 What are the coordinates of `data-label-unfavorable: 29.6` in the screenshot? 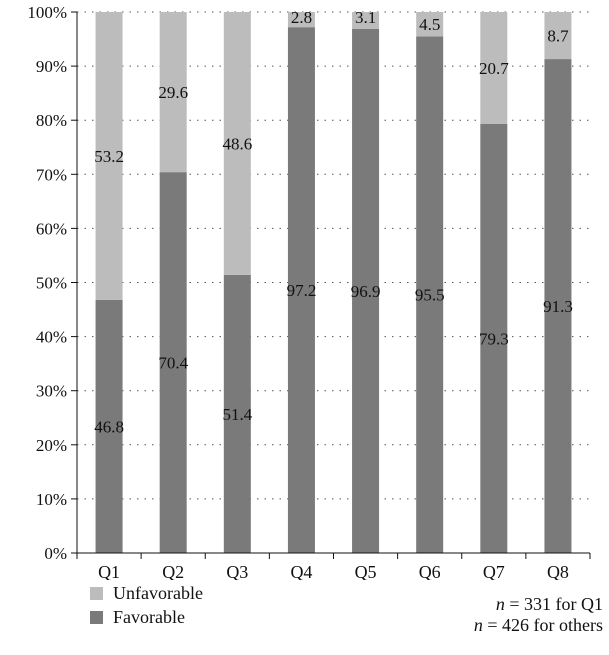 It's located at (173, 92).